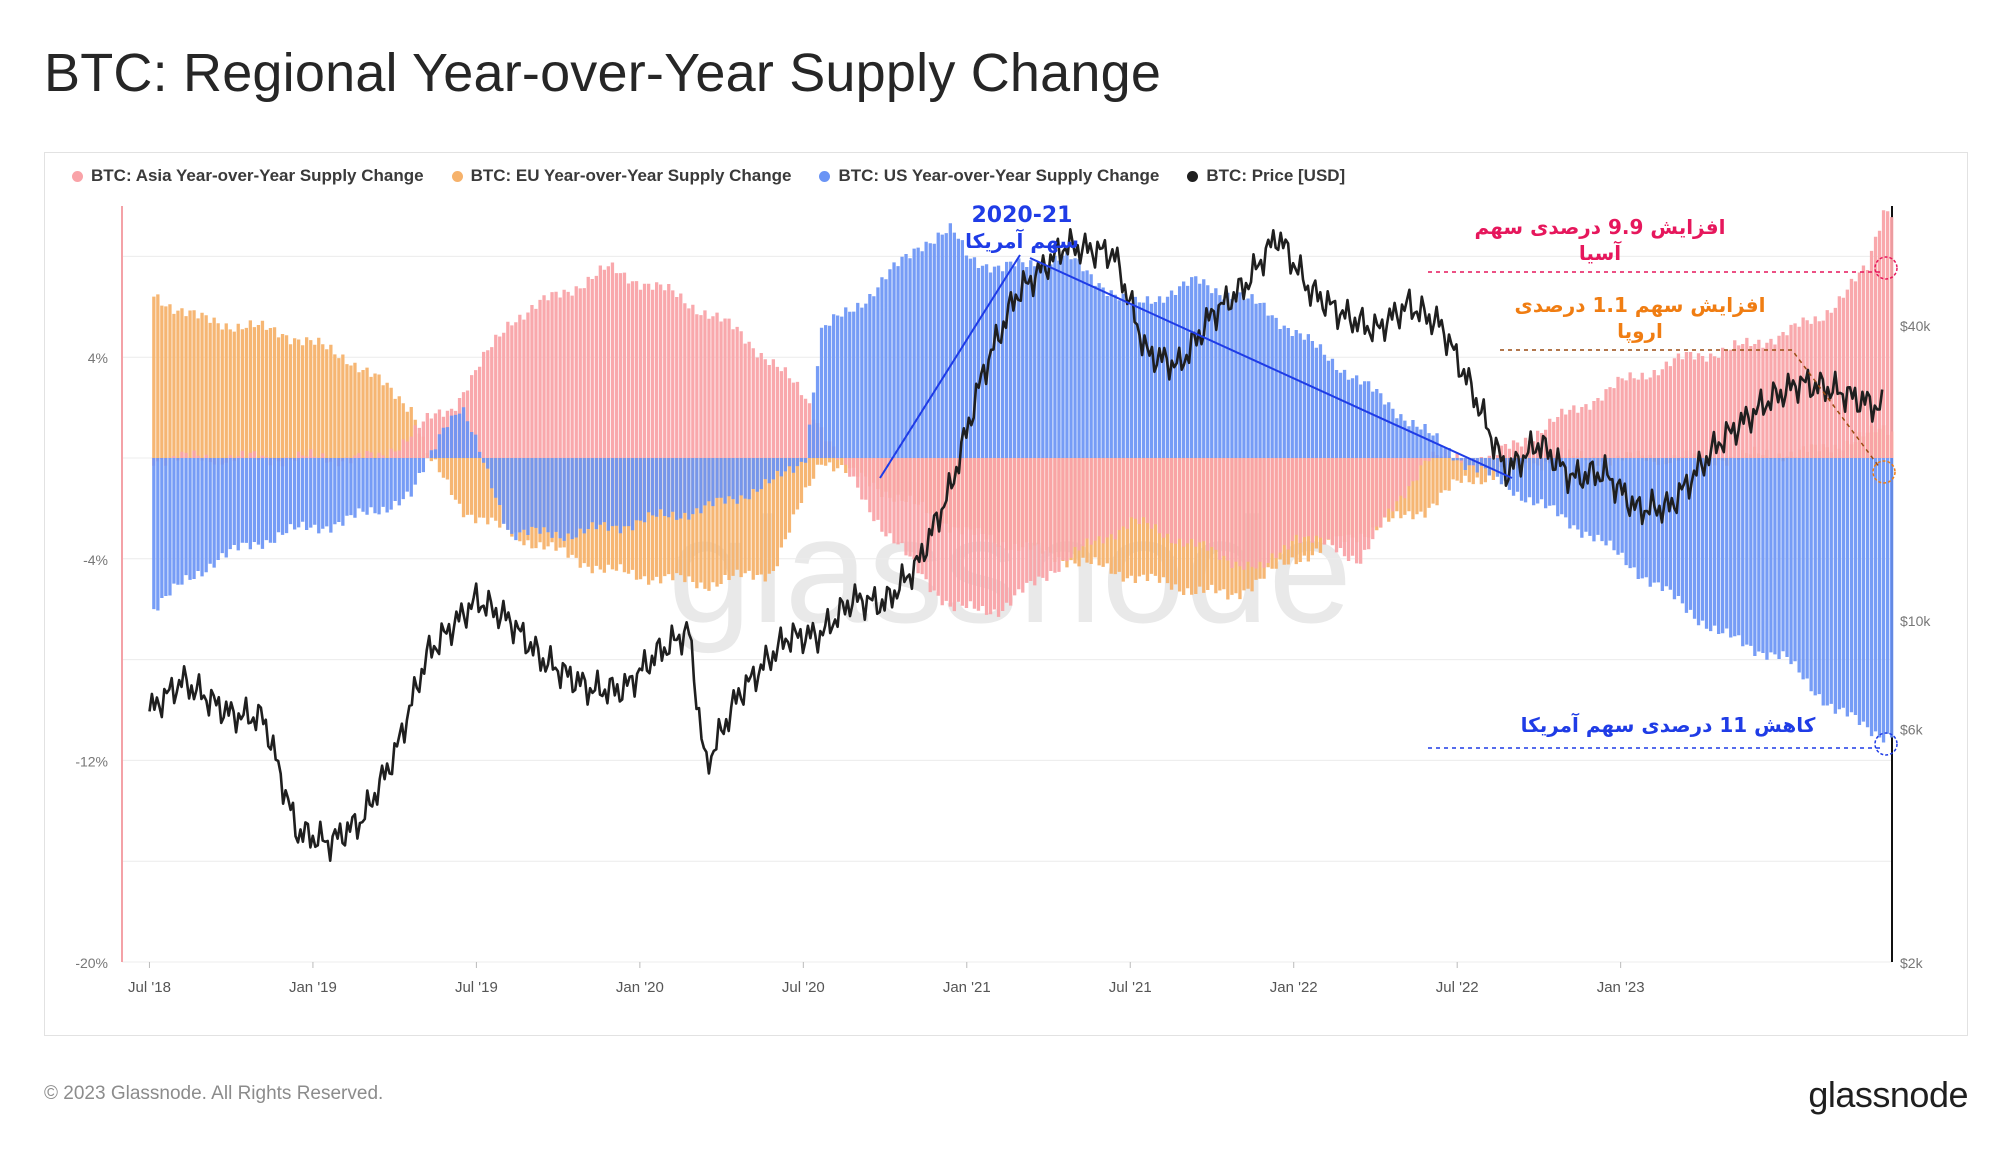 The height and width of the screenshot is (1152, 2000). I want to click on annotation-asia-line2: آسیا, so click(1600, 252).